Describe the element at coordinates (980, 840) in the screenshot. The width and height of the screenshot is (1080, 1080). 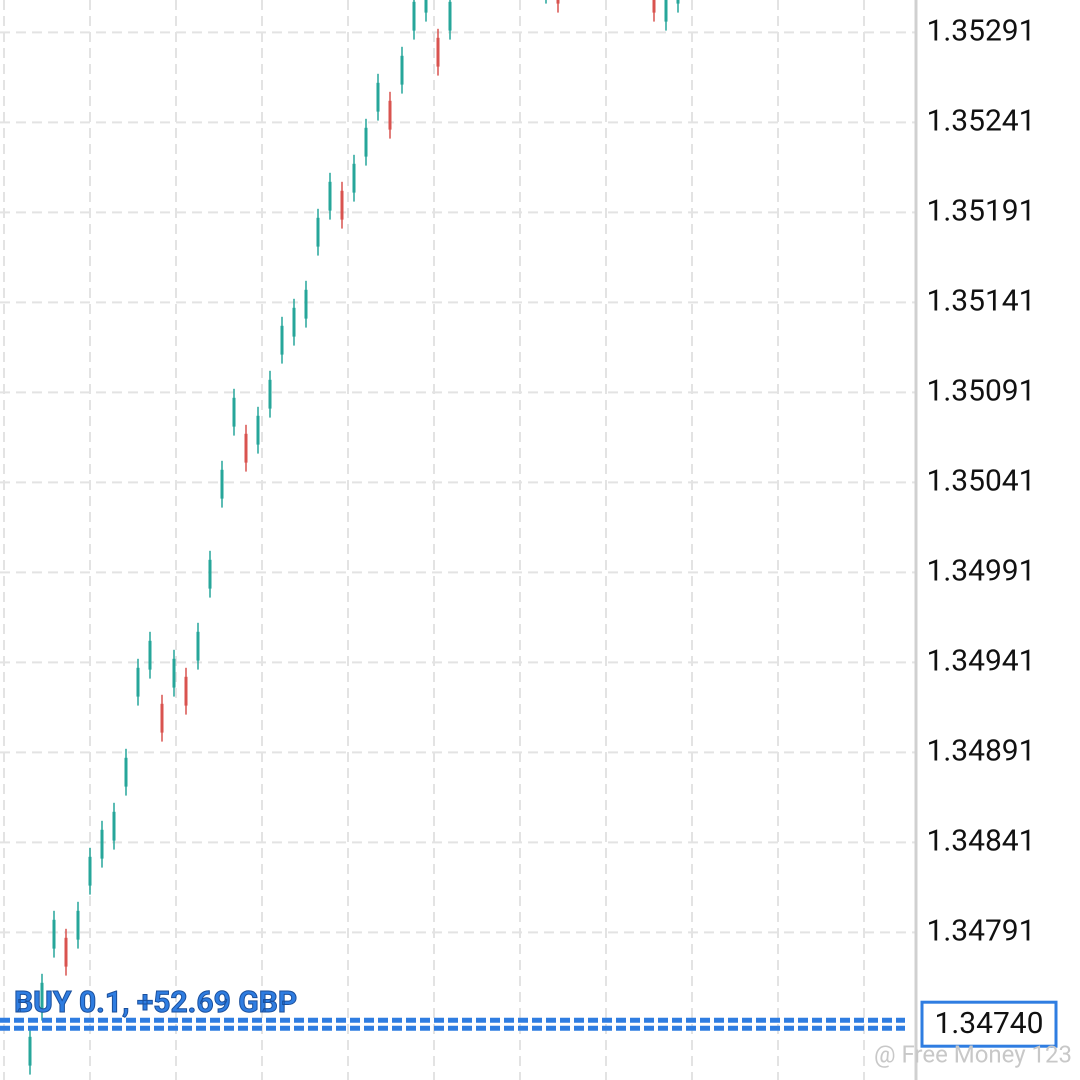
I see `y-tick-label: 1.34841` at that location.